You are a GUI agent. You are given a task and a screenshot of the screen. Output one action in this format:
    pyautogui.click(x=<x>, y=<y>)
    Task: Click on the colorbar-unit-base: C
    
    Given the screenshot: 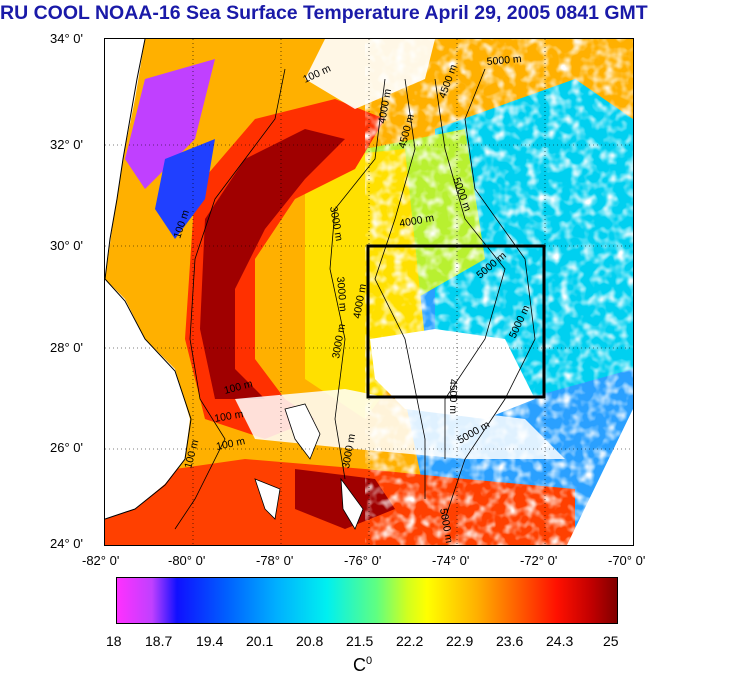 What is the action you would take?
    pyautogui.click(x=359, y=665)
    